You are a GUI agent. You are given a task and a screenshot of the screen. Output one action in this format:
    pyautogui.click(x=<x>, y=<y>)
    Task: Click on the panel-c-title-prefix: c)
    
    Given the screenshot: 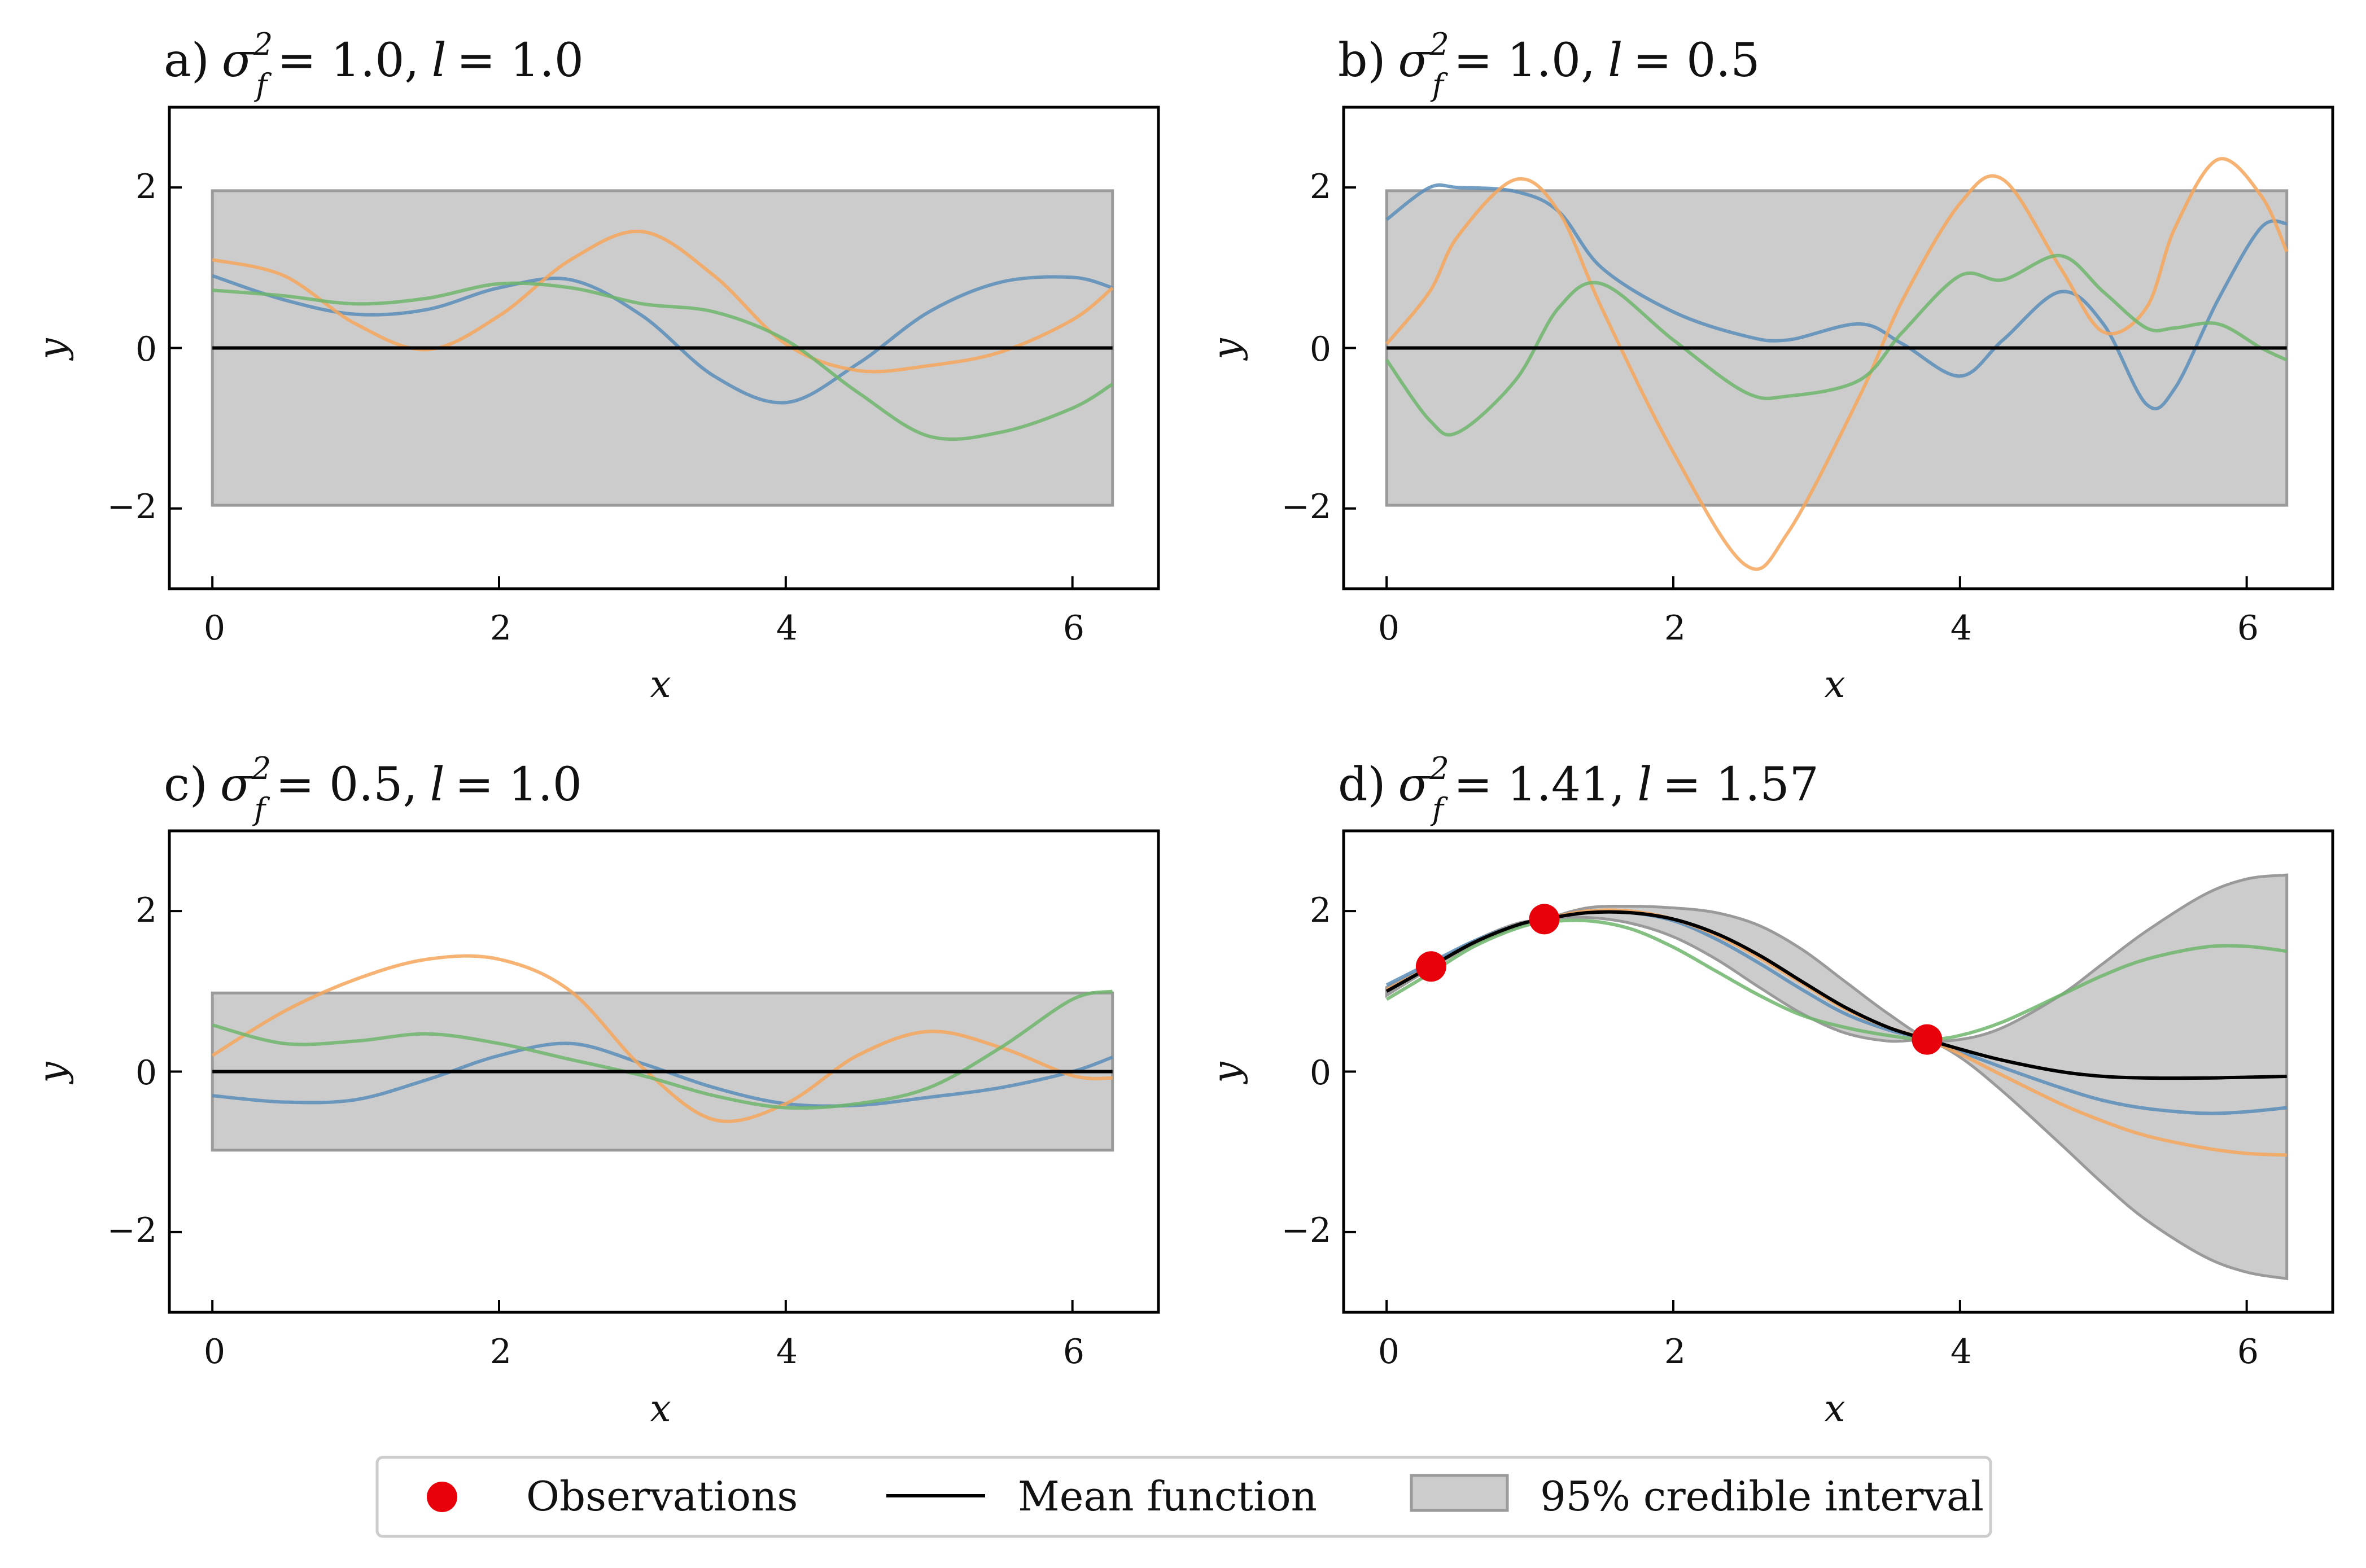 What is the action you would take?
    pyautogui.click(x=186, y=785)
    